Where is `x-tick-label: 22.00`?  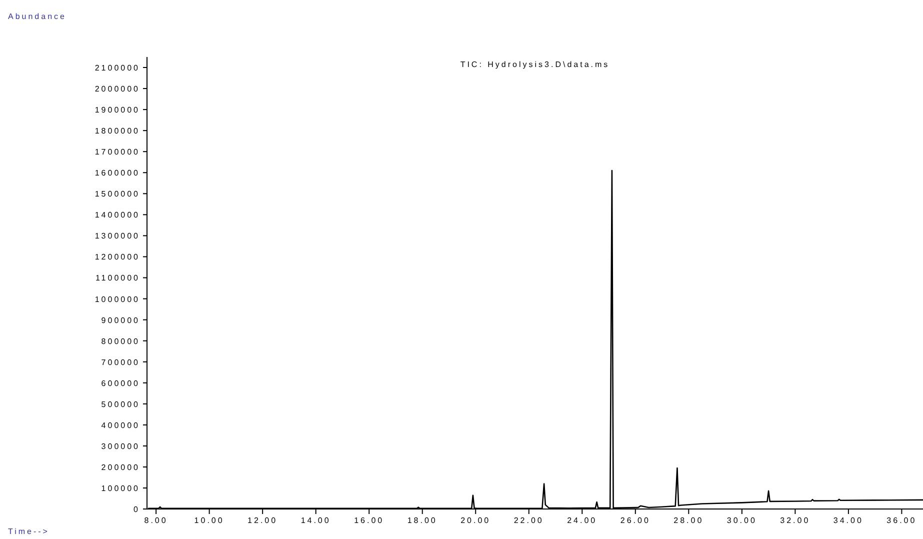
x-tick-label: 22.00 is located at coordinates (529, 520).